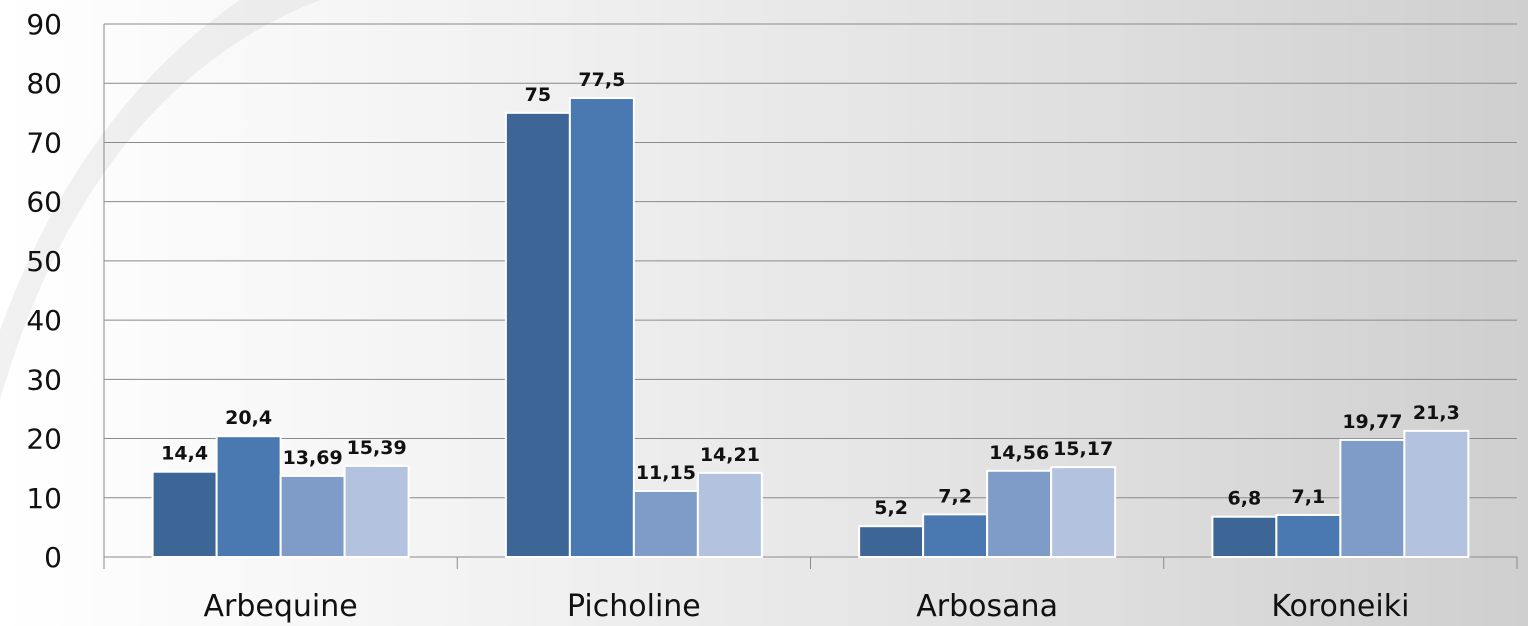 The height and width of the screenshot is (626, 1528). What do you see at coordinates (1436, 413) in the screenshot?
I see `data-label: 21,3` at bounding box center [1436, 413].